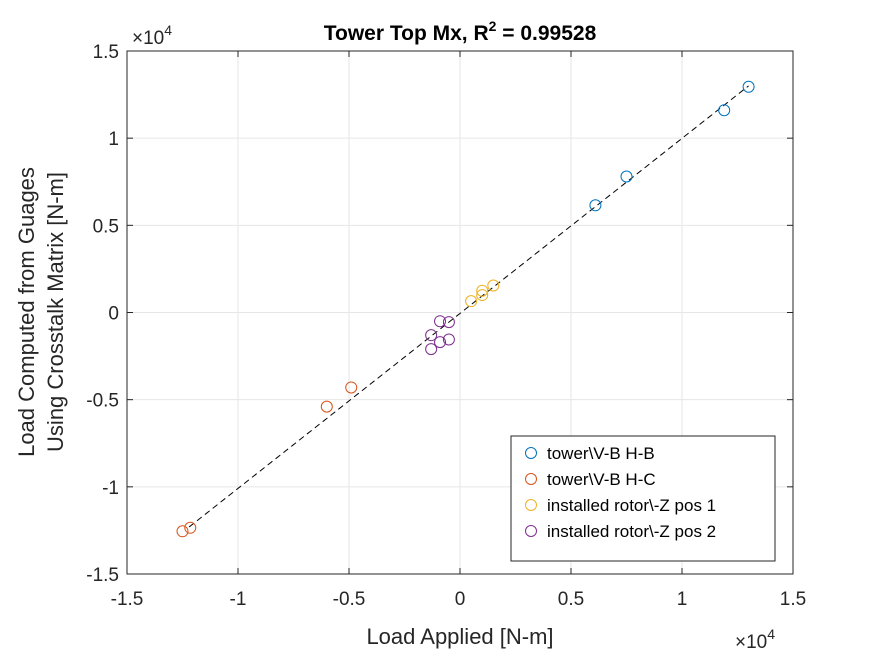 This screenshot has height=656, width=875. I want to click on x-tick-label: 0, so click(460, 599).